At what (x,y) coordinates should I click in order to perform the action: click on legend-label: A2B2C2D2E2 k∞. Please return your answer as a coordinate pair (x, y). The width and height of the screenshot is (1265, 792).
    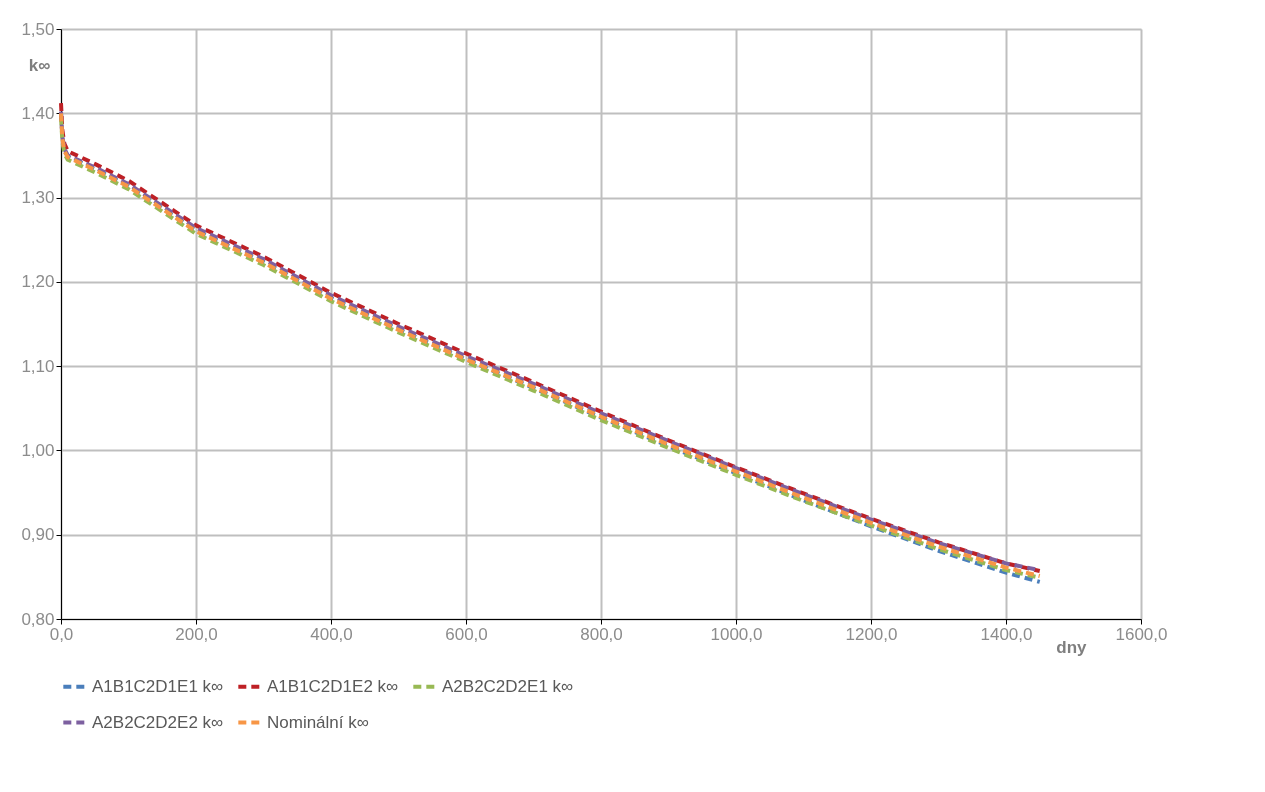
    Looking at the image, I should click on (158, 722).